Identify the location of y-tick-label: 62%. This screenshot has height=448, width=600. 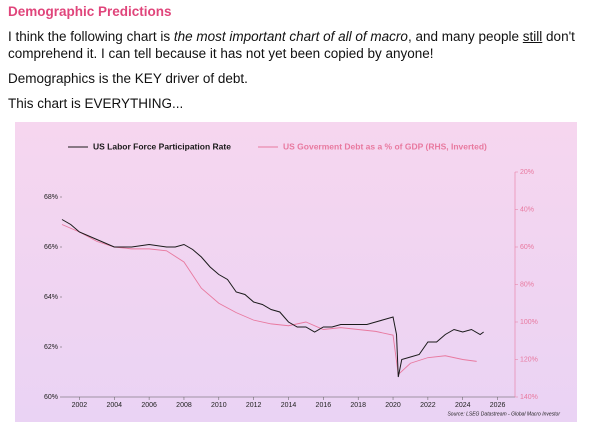
(51, 347).